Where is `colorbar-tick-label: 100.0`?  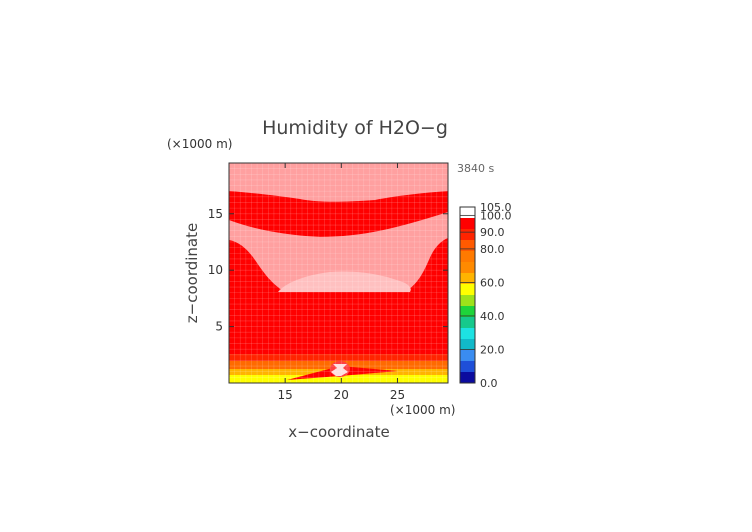
colorbar-tick-label: 100.0 is located at coordinates (496, 215).